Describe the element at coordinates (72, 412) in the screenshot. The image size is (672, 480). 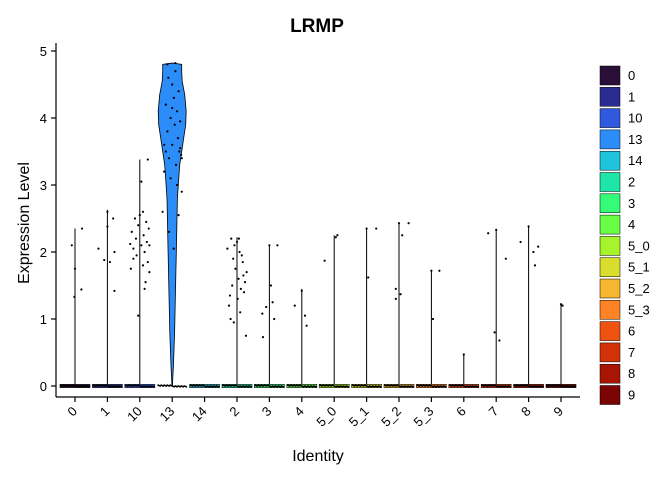
I see `x-tick-label: 0` at that location.